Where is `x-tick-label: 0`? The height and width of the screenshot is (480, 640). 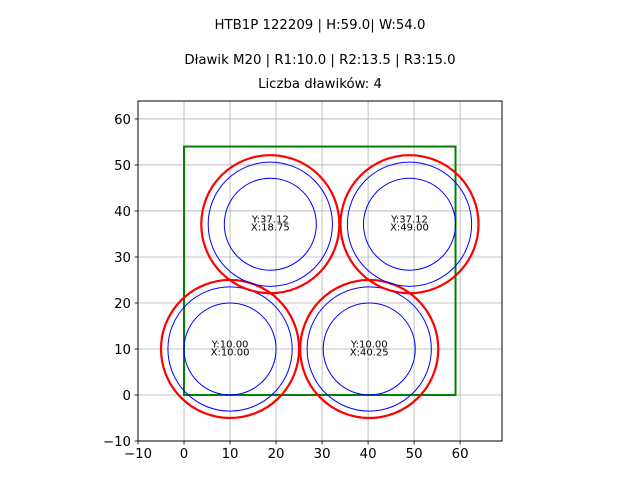
x-tick-label: 0 is located at coordinates (184, 454).